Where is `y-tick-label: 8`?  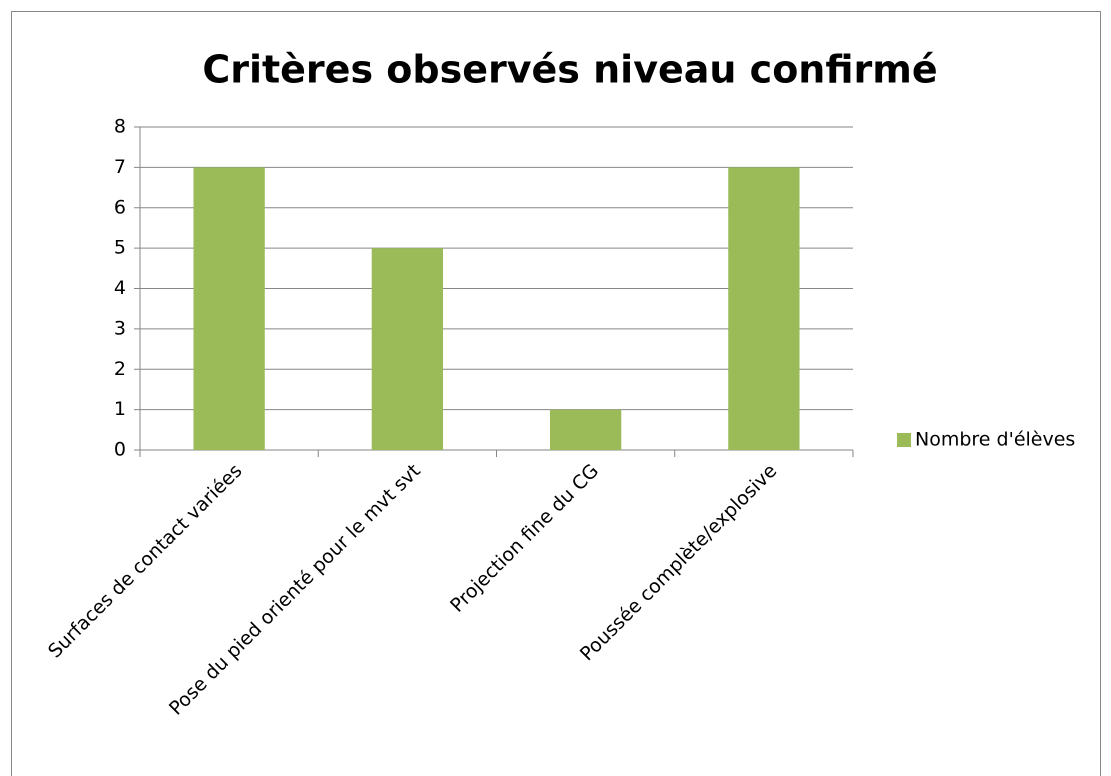
y-tick-label: 8 is located at coordinates (120, 127).